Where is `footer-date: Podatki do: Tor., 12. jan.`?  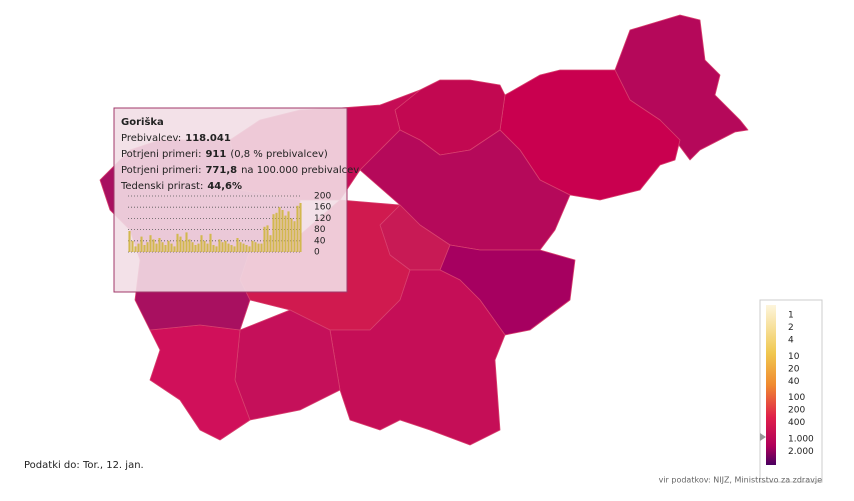 footer-date: Podatki do: Tor., 12. jan. is located at coordinates (84, 465).